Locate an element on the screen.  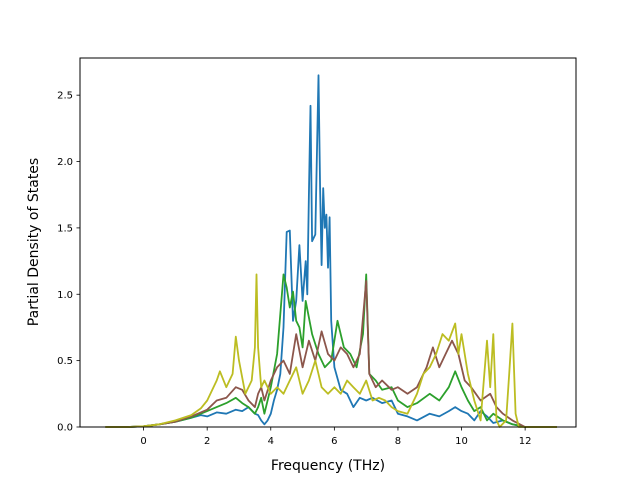
y-tick-label: 0.0 is located at coordinates (65, 428).